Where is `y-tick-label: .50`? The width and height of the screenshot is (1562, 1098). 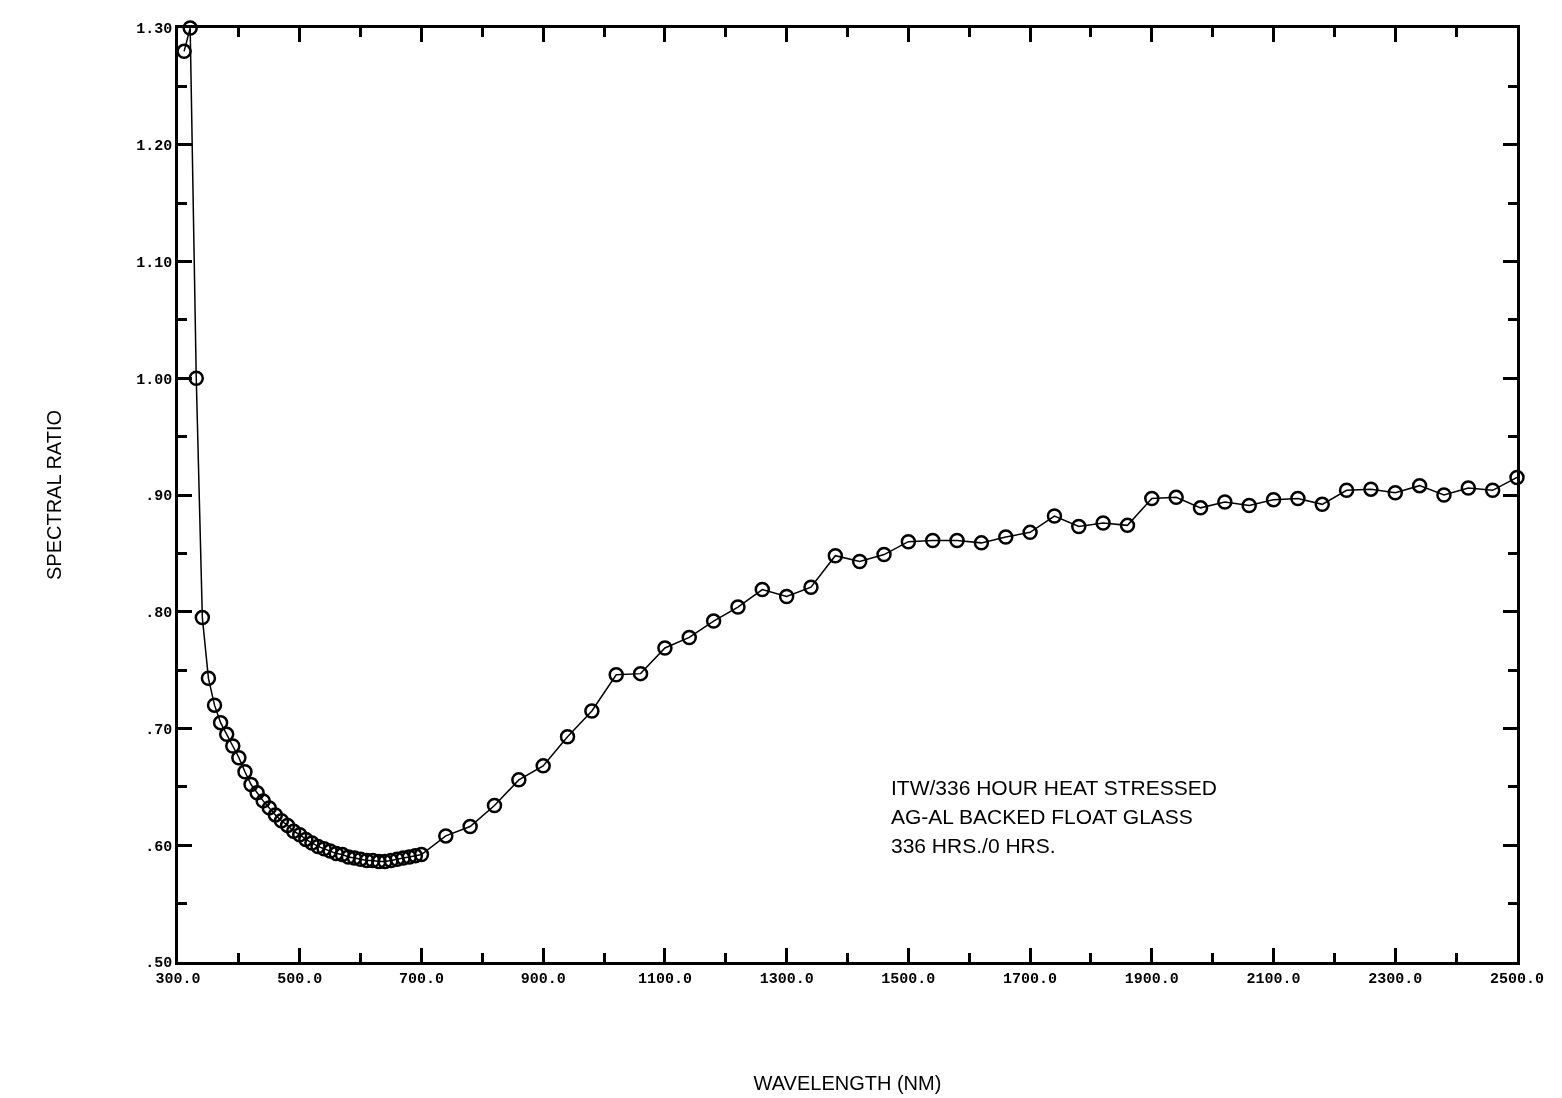 y-tick-label: .50 is located at coordinates (159, 964).